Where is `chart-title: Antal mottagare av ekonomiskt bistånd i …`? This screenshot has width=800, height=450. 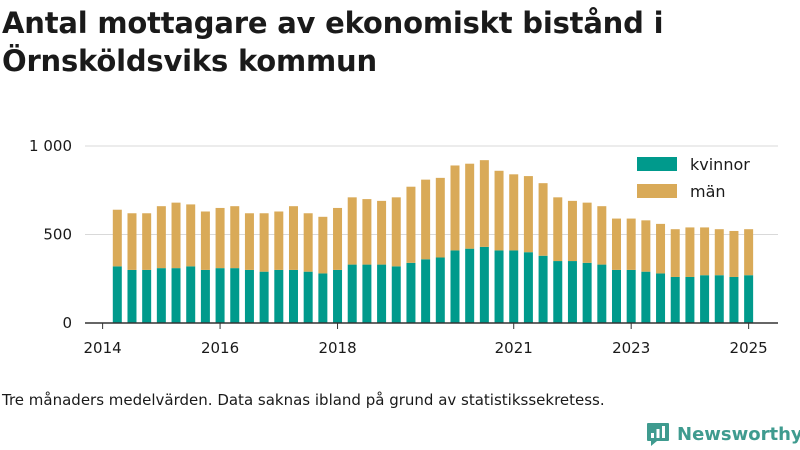 chart-title: Antal mottagare av ekonomiskt bistånd i … is located at coordinates (333, 42).